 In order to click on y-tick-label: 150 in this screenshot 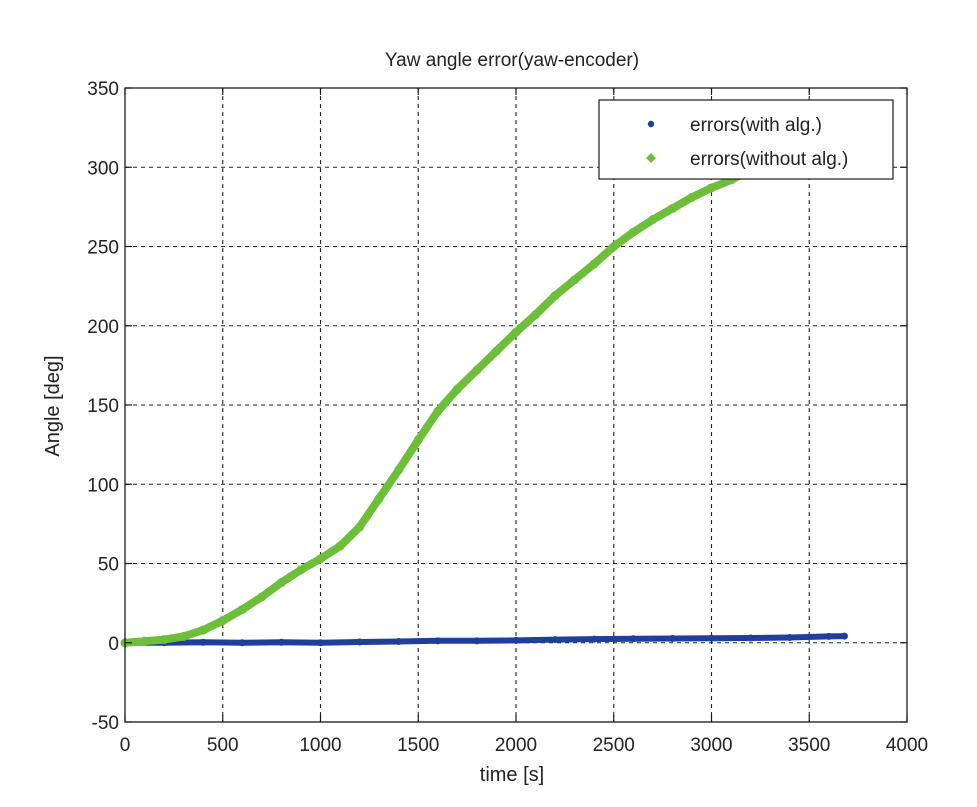, I will do `click(103, 406)`.